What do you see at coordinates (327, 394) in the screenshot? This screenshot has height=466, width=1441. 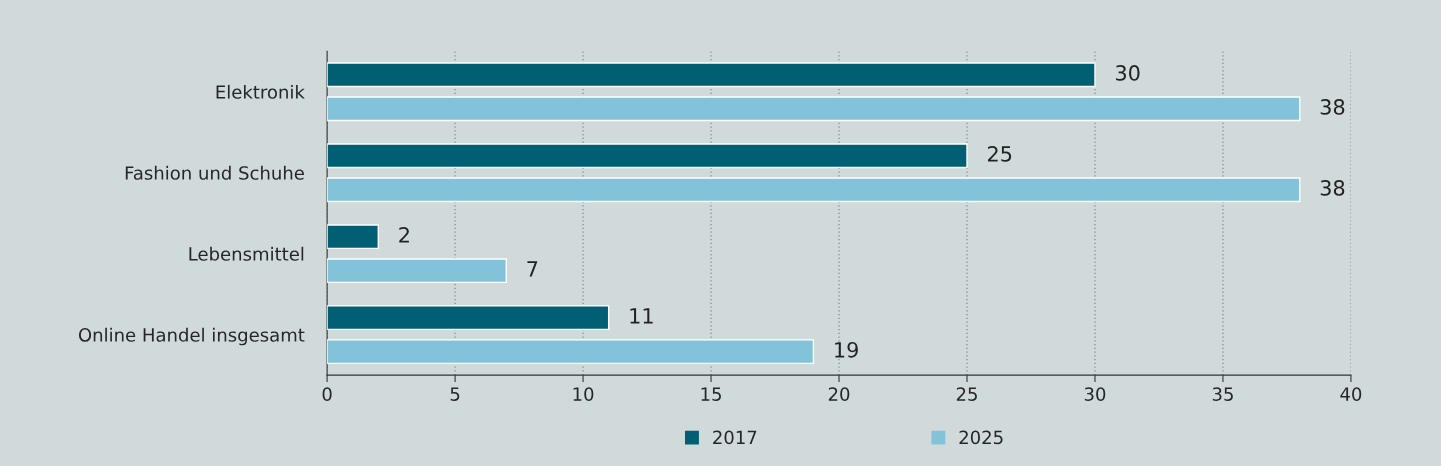 I see `x-tick-label: 0` at bounding box center [327, 394].